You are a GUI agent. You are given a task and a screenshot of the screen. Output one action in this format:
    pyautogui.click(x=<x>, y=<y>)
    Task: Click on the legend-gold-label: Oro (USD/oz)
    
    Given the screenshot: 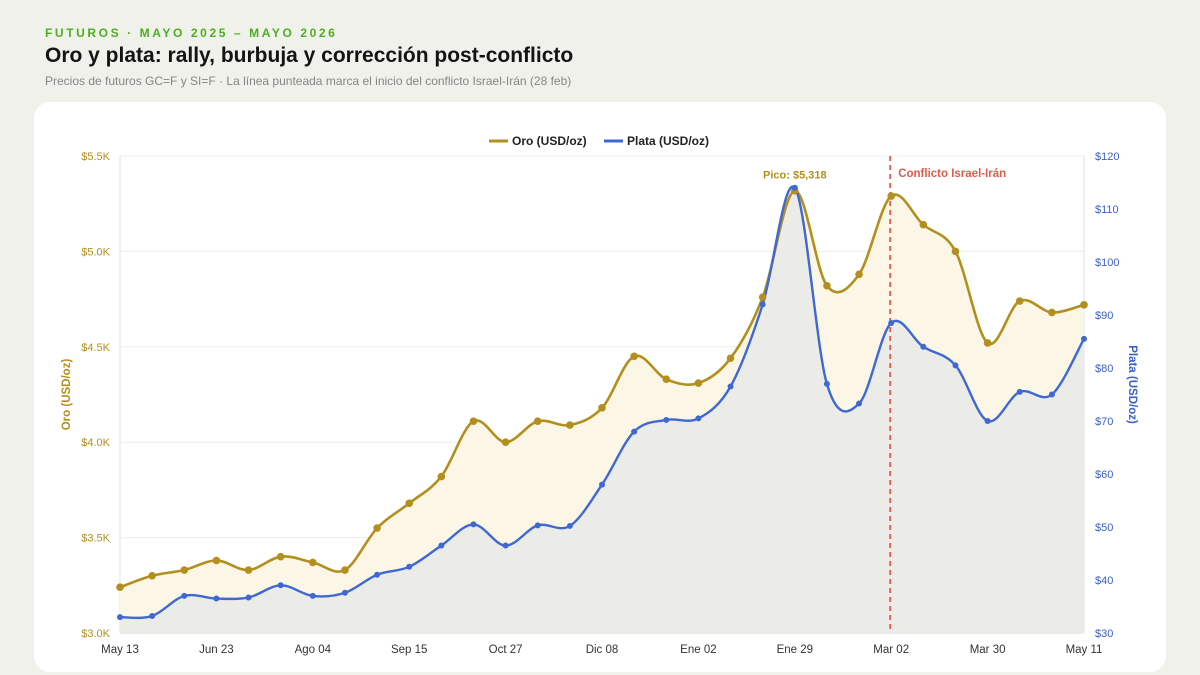 What is the action you would take?
    pyautogui.click(x=549, y=141)
    